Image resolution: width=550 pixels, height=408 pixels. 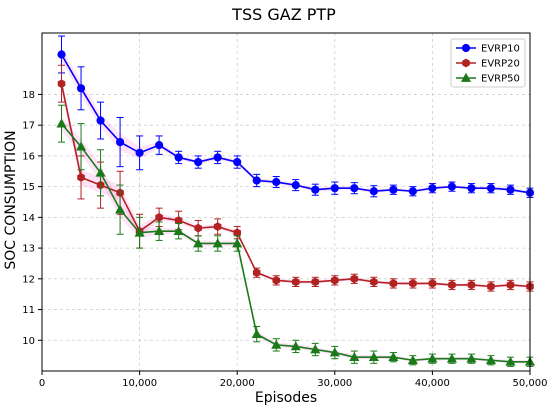 What do you see at coordinates (500, 64) in the screenshot?
I see `legend-label-evrp20: EVRP20` at bounding box center [500, 64].